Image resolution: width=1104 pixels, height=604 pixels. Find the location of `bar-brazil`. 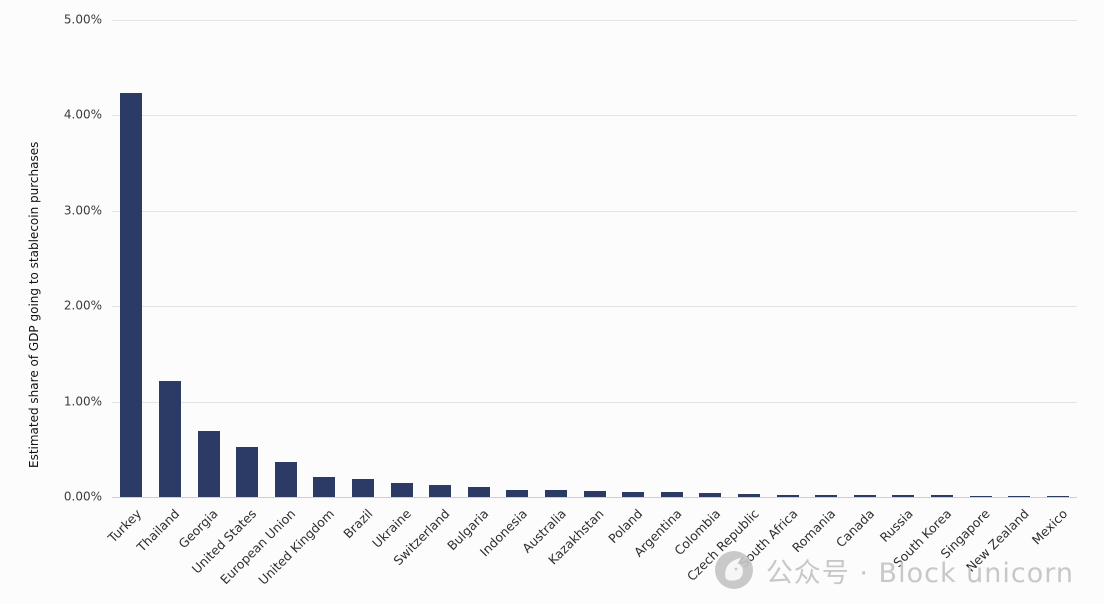

bar-brazil is located at coordinates (362, 487).